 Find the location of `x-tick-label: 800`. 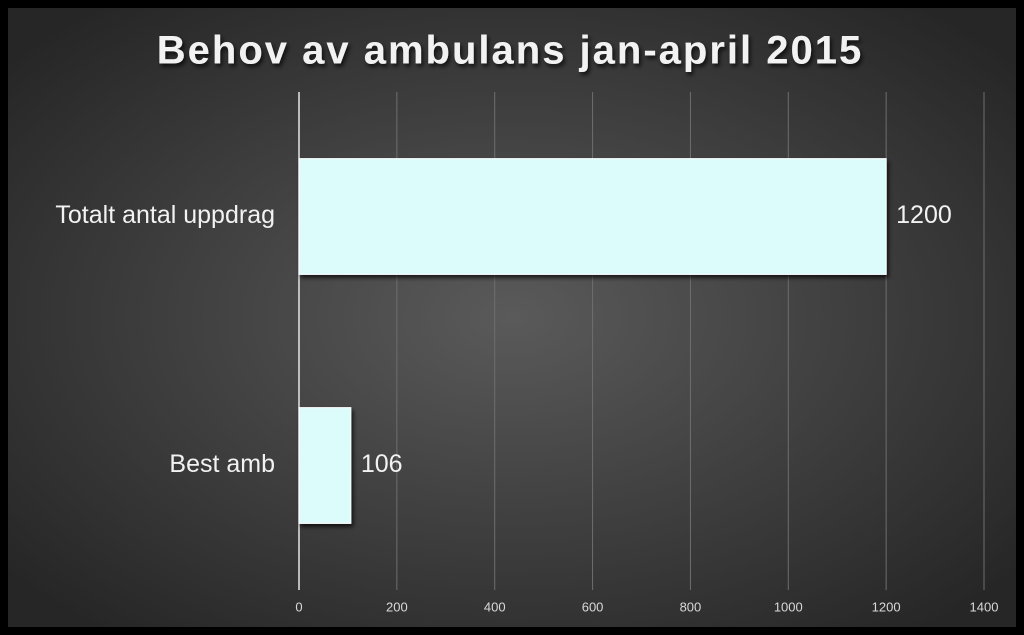

x-tick-label: 800 is located at coordinates (691, 606).